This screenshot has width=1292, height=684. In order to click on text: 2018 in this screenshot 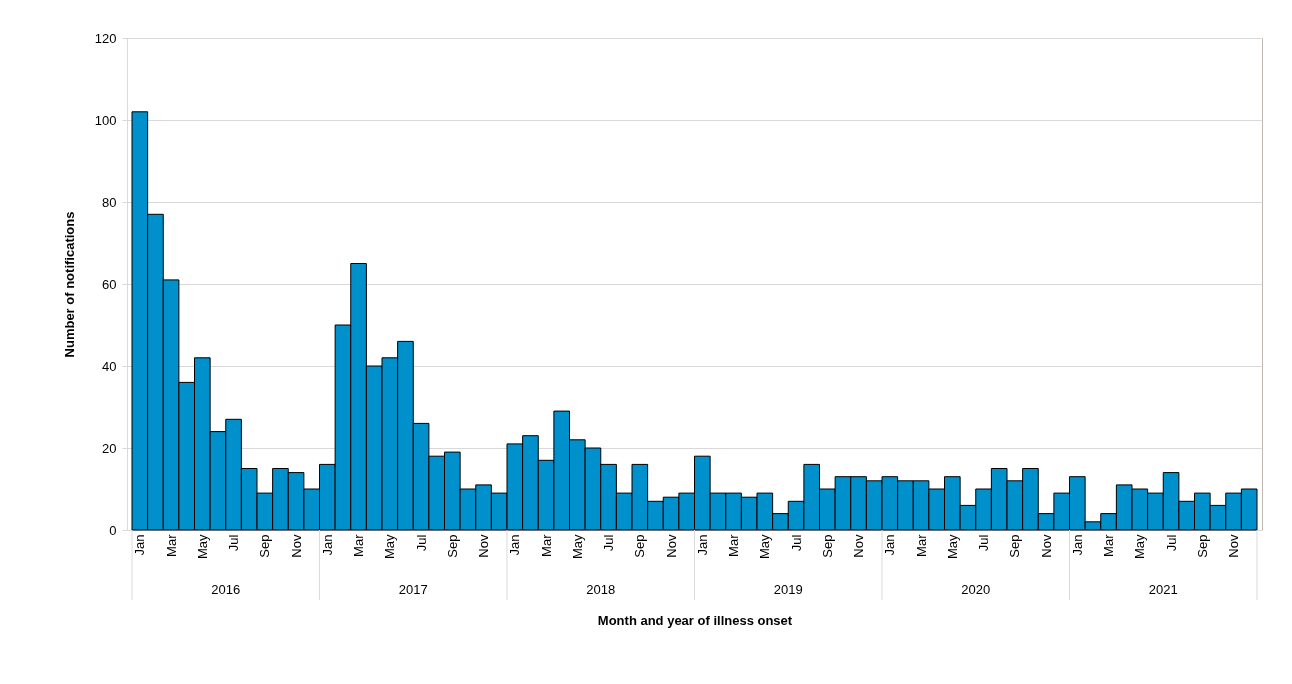, I will do `click(601, 589)`.